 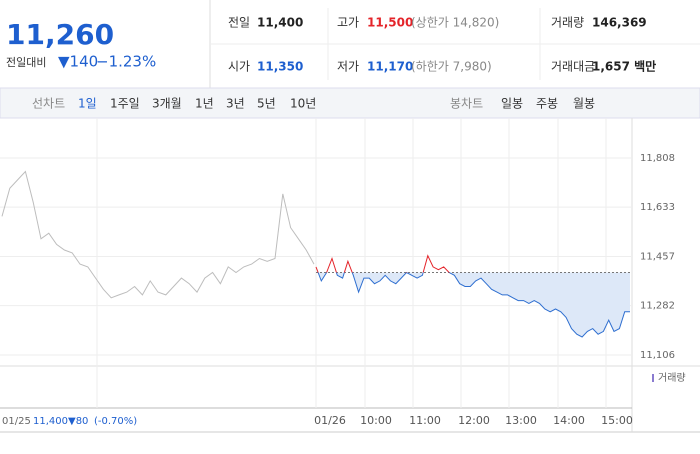 I want to click on x-tick-label: 11:00, so click(x=425, y=420).